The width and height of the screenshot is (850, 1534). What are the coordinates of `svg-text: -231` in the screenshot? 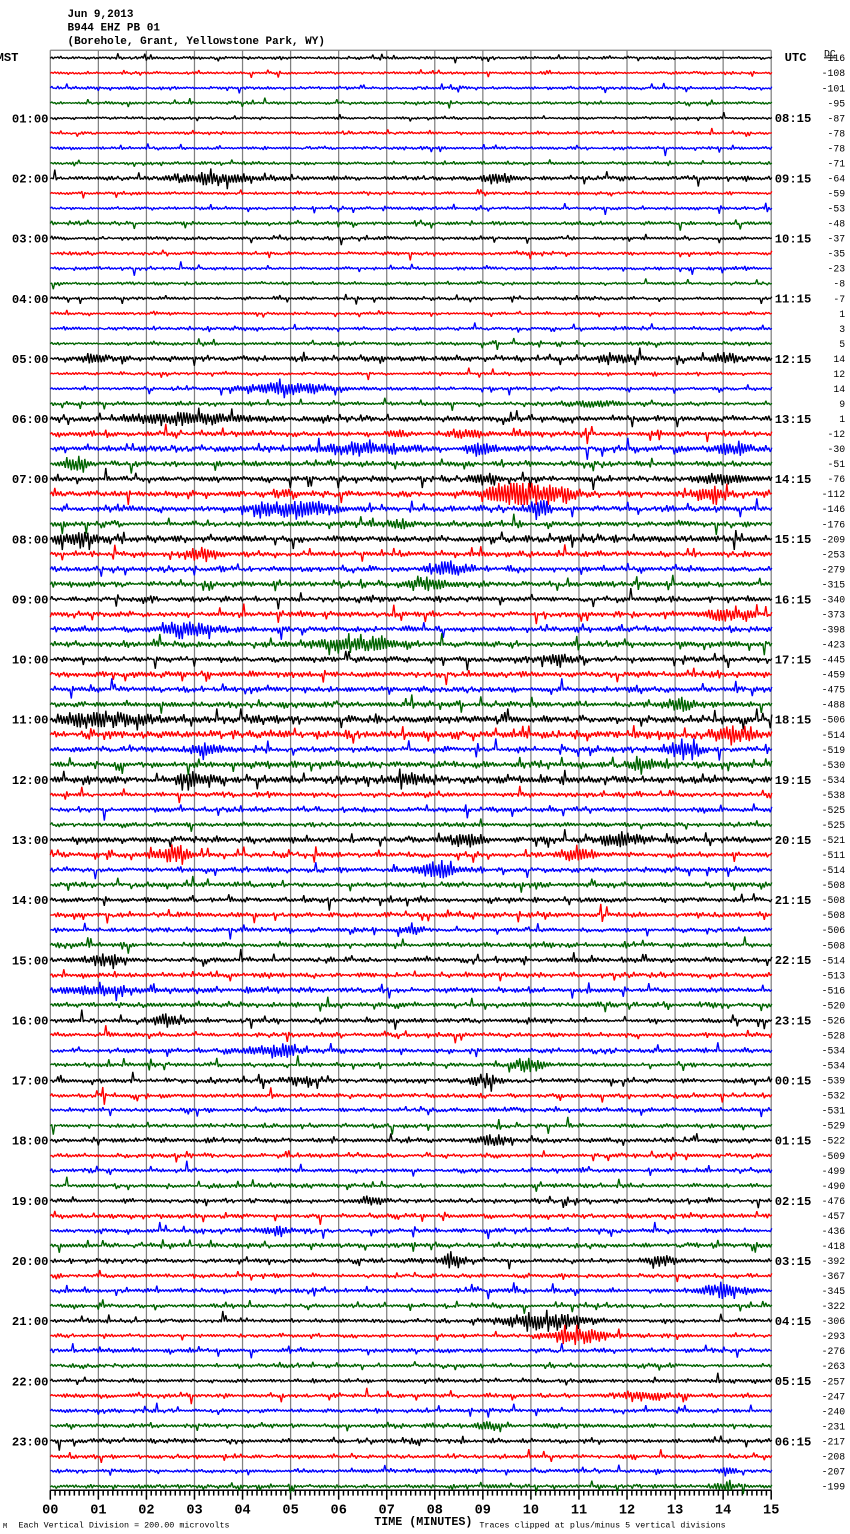 It's located at (834, 1426).